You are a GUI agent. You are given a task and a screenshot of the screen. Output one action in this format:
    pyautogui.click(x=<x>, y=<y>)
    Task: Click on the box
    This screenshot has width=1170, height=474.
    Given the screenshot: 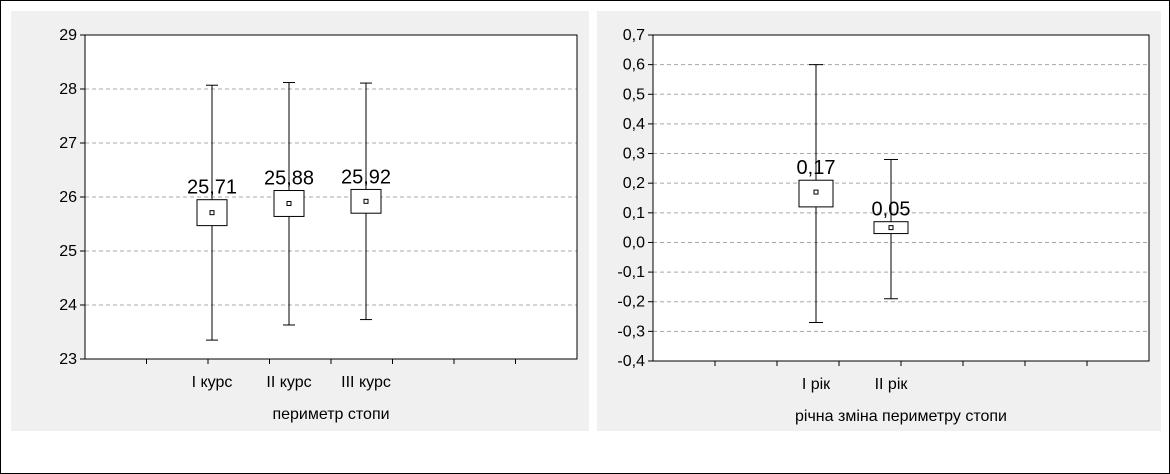 What is the action you would take?
    pyautogui.click(x=289, y=203)
    